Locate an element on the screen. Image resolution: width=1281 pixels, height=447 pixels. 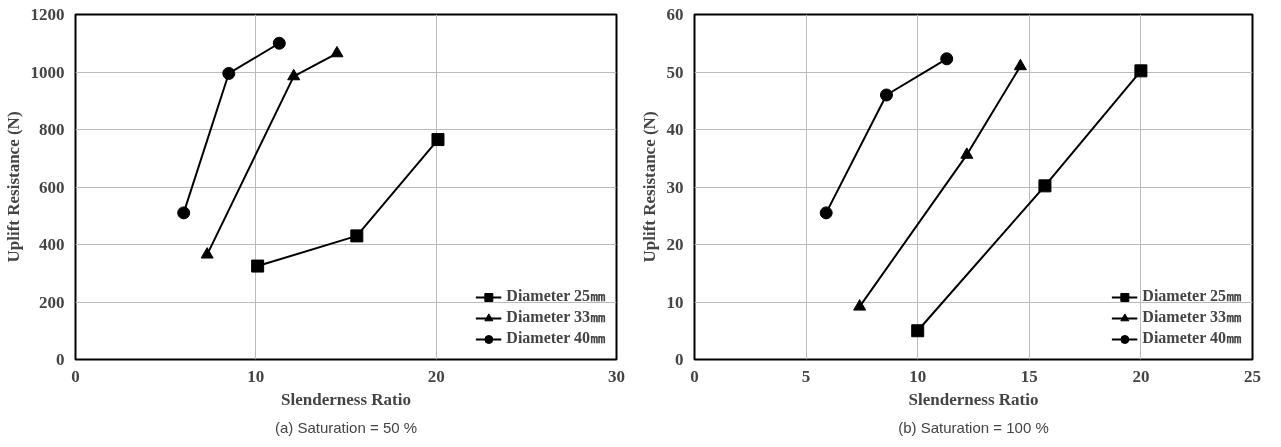
y-tick-label: 20 is located at coordinates (675, 244).